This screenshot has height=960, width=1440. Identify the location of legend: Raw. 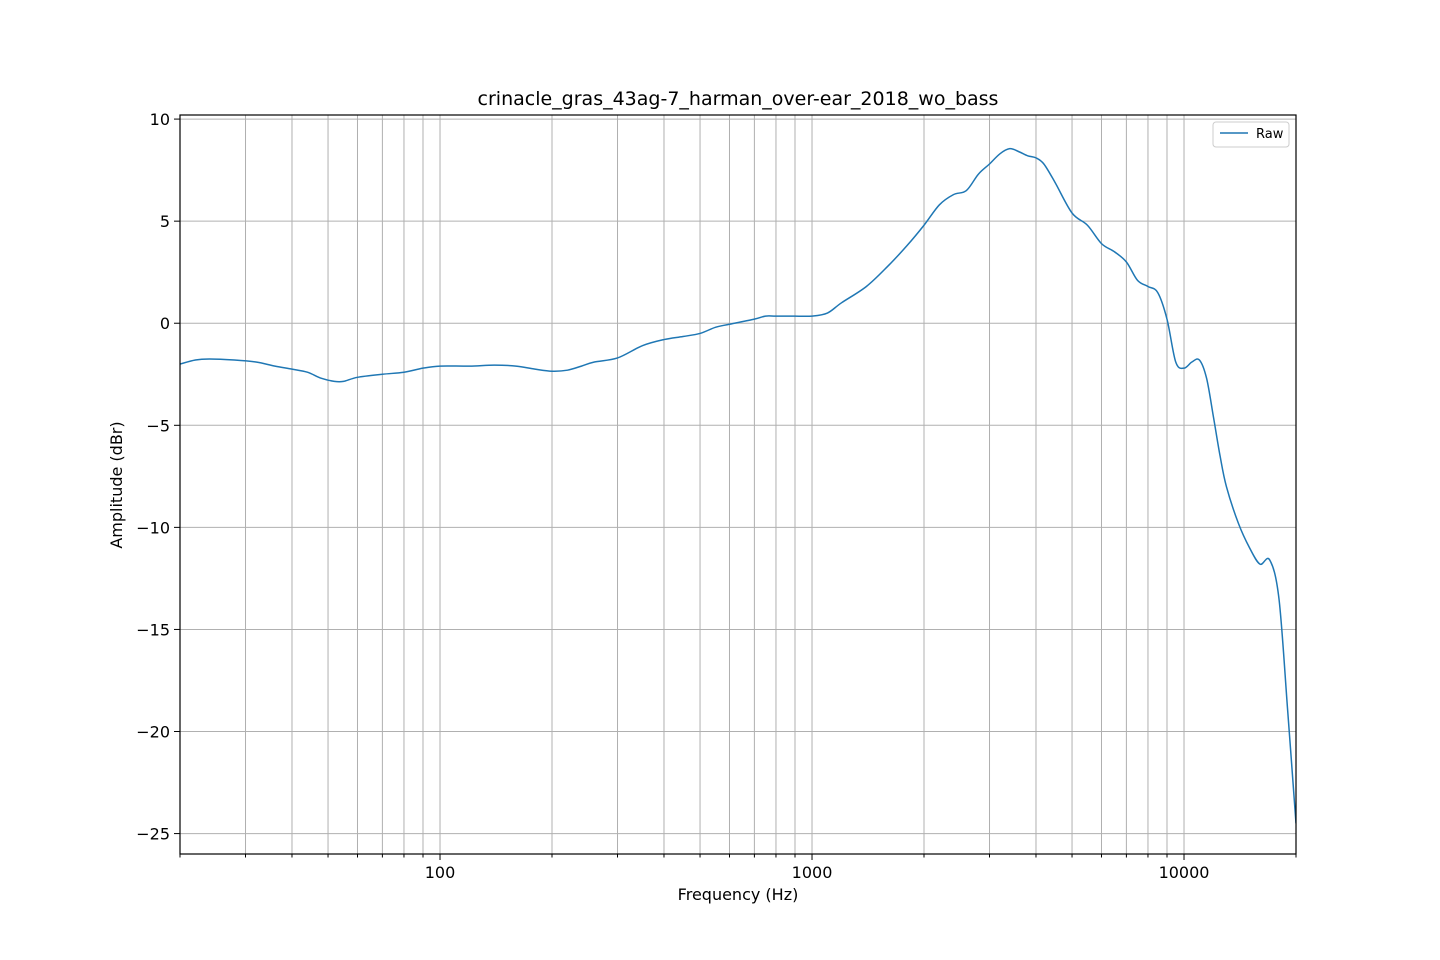
(1251, 134).